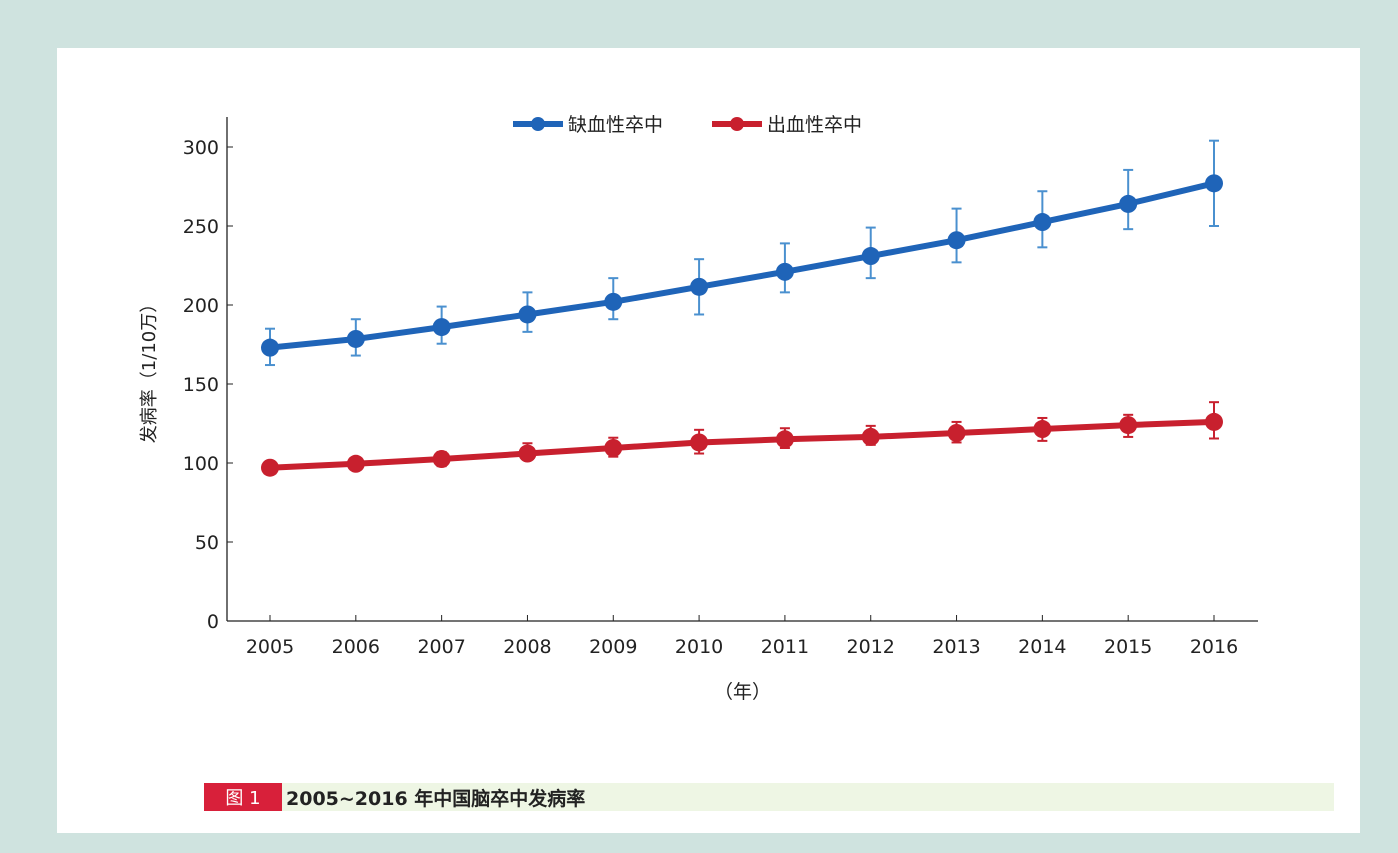 This screenshot has height=853, width=1398. What do you see at coordinates (615, 125) in the screenshot?
I see `legend-label: 缺血性卒中` at bounding box center [615, 125].